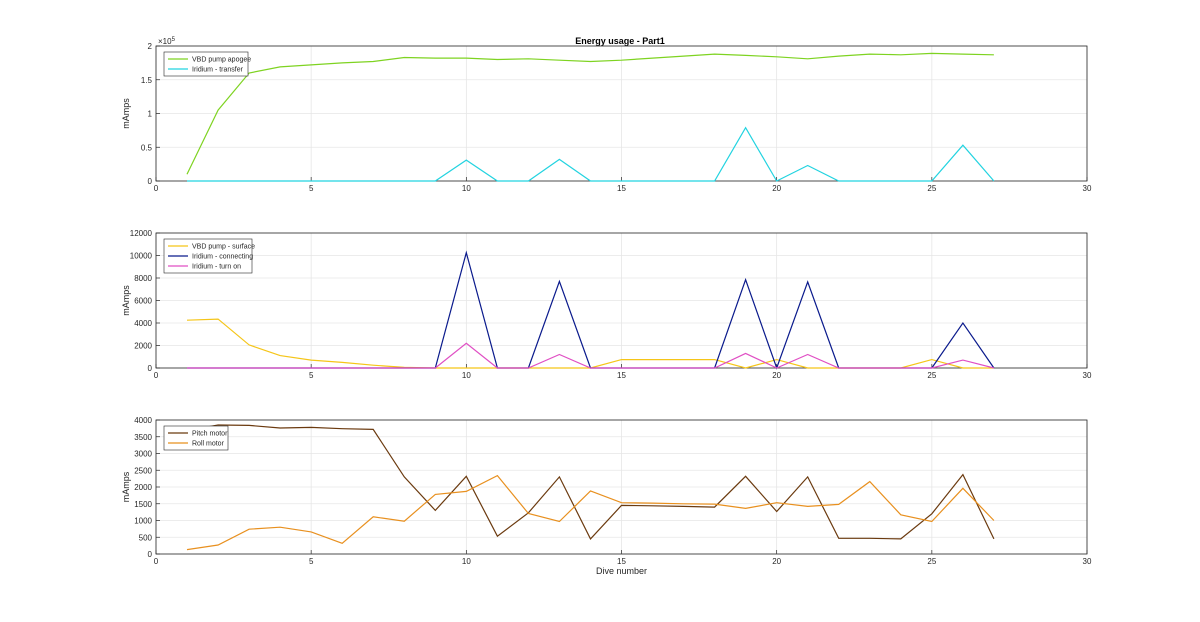 Image resolution: width=1200 pixels, height=622 pixels. Describe the element at coordinates (143, 301) in the screenshot. I see `y-tick-label: 6000` at that location.